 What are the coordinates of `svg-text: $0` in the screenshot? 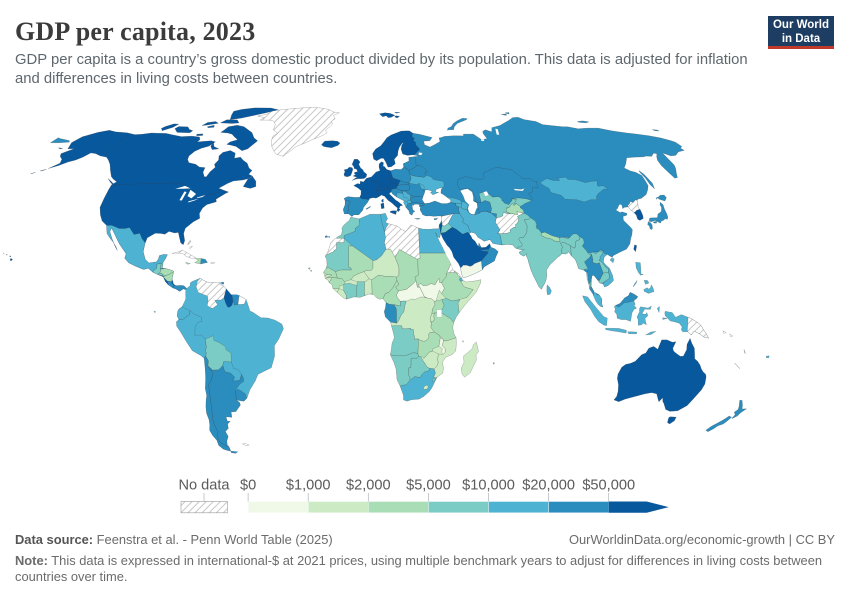 It's located at (248, 486).